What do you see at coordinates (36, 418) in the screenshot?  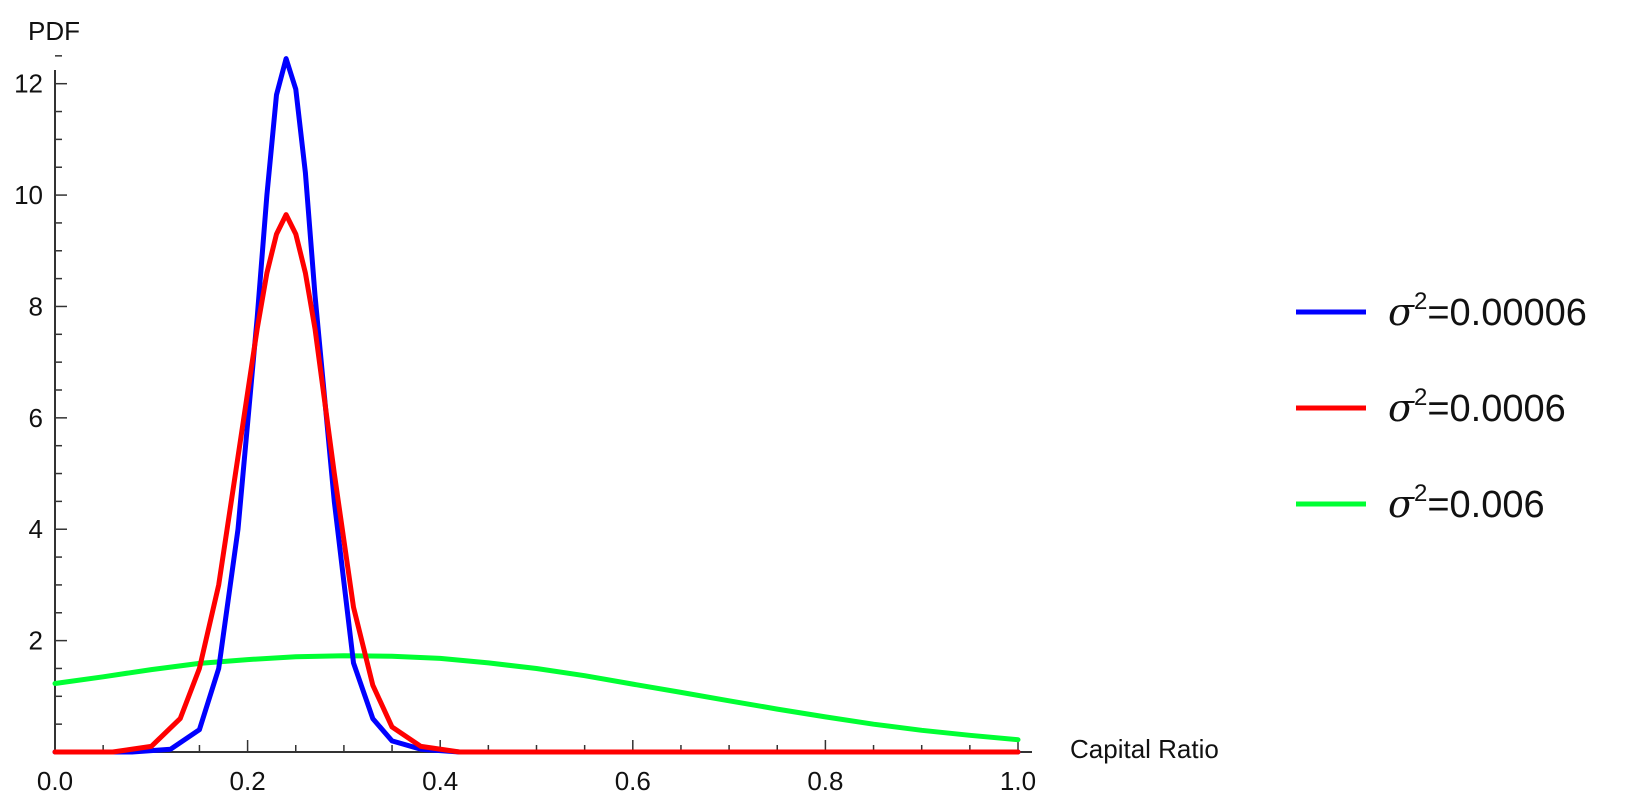 I see `y-tick-label: 6` at bounding box center [36, 418].